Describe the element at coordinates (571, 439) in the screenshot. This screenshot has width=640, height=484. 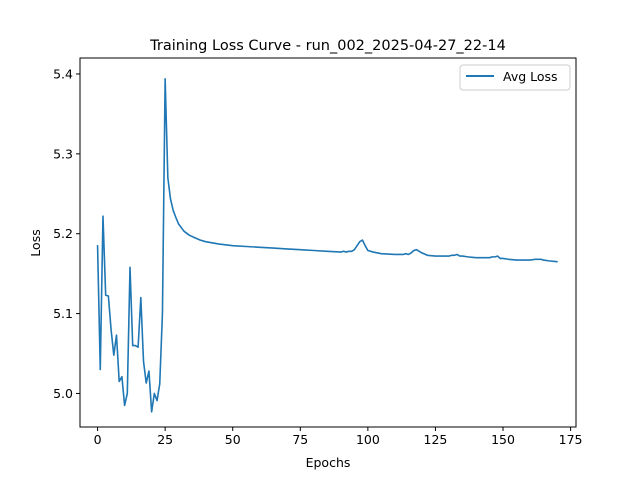
I see `x-tick-label: 175` at that location.